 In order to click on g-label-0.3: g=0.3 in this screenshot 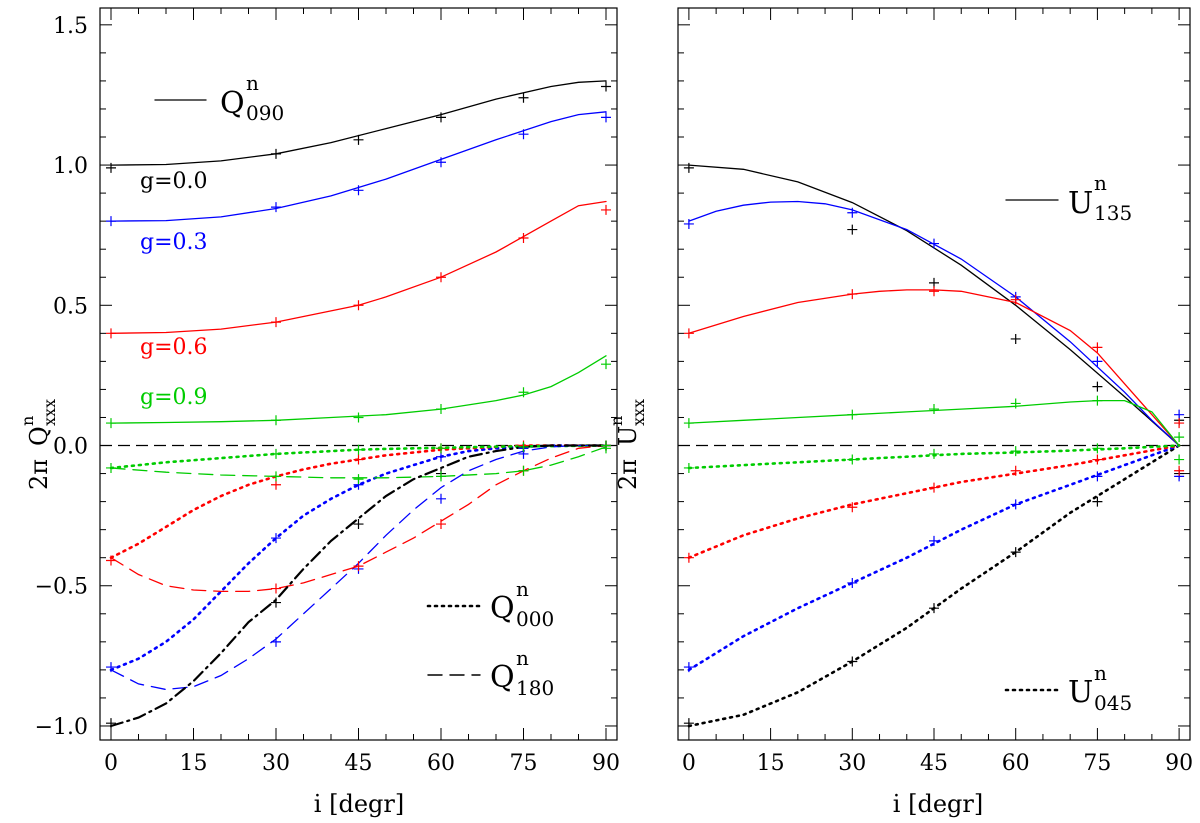, I will do `click(174, 242)`.